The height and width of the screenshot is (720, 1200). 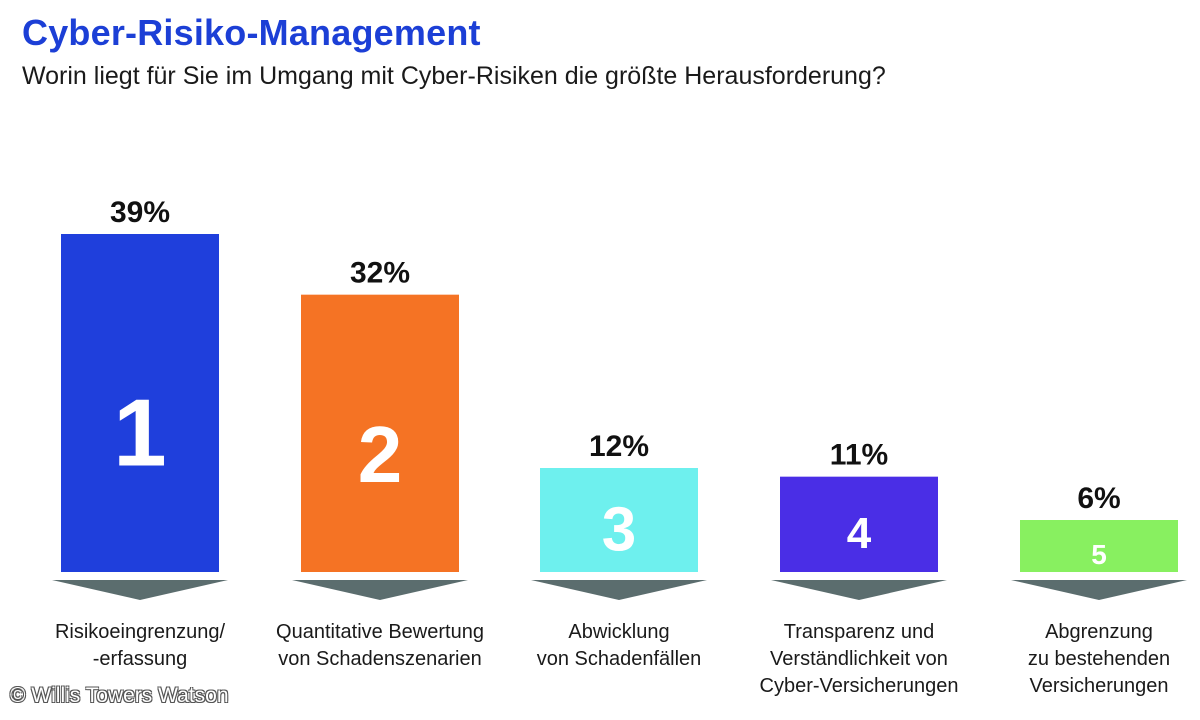 What do you see at coordinates (619, 659) in the screenshot?
I see `category-label-line: von Schadenfällen` at bounding box center [619, 659].